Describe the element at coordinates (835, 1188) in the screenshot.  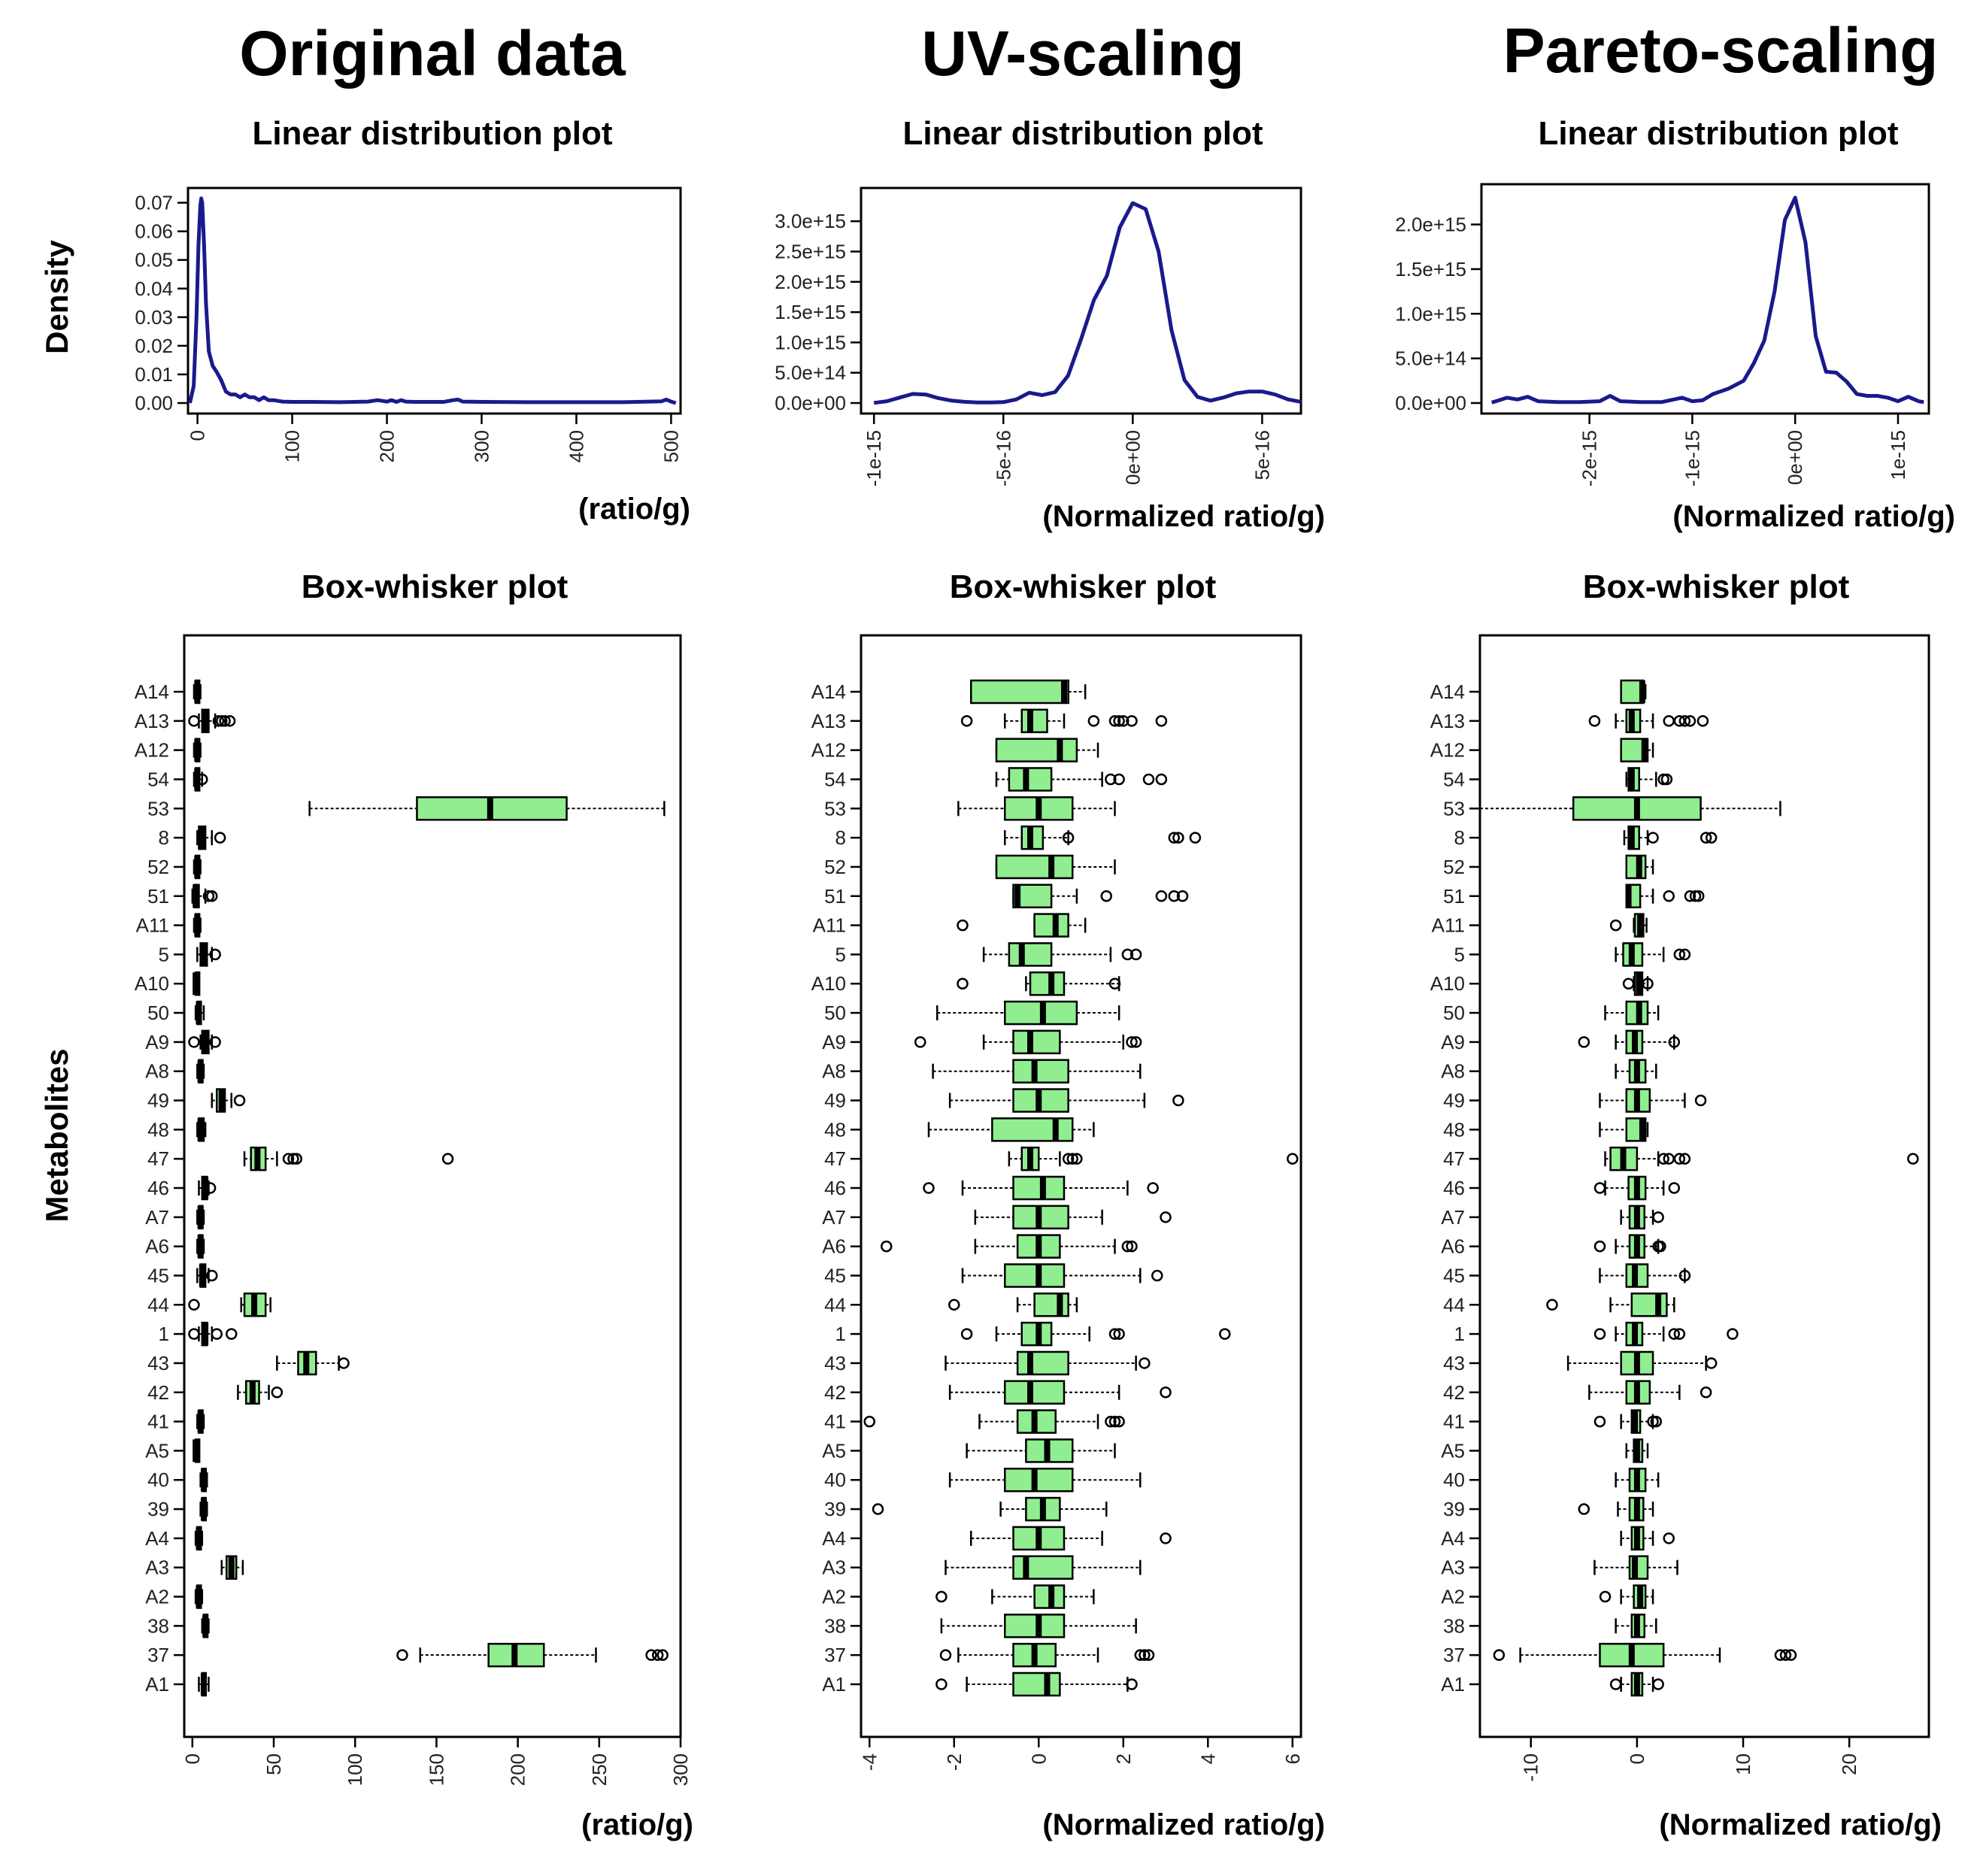
I see `metabolite-label: 46` at that location.